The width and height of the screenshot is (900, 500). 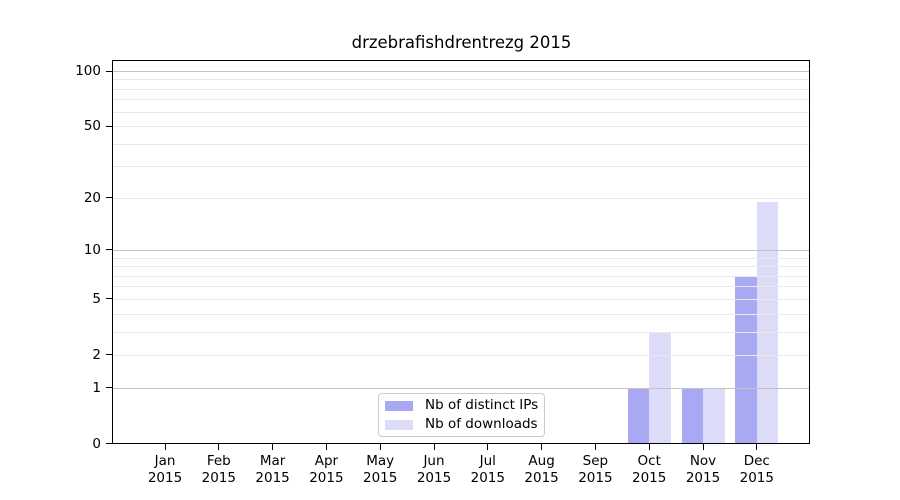 What do you see at coordinates (399, 405) in the screenshot?
I see `legend-swatch-distinct-ips` at bounding box center [399, 405].